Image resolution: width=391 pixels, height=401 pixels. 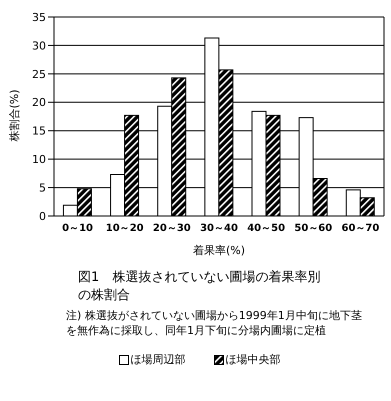 I want to click on x-tick-label: 20～30, so click(x=171, y=228).